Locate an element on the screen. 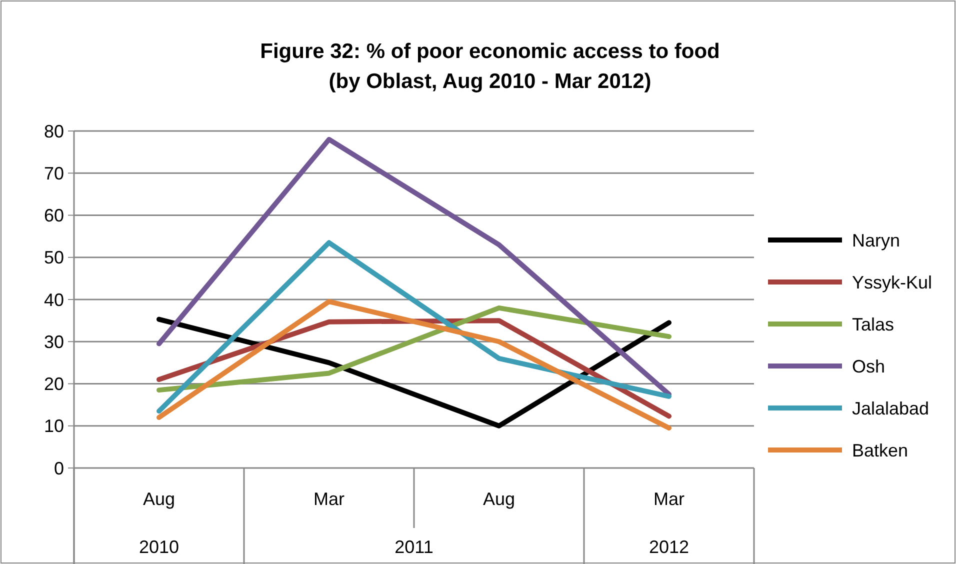  y-tick-label: 30 is located at coordinates (54, 342).